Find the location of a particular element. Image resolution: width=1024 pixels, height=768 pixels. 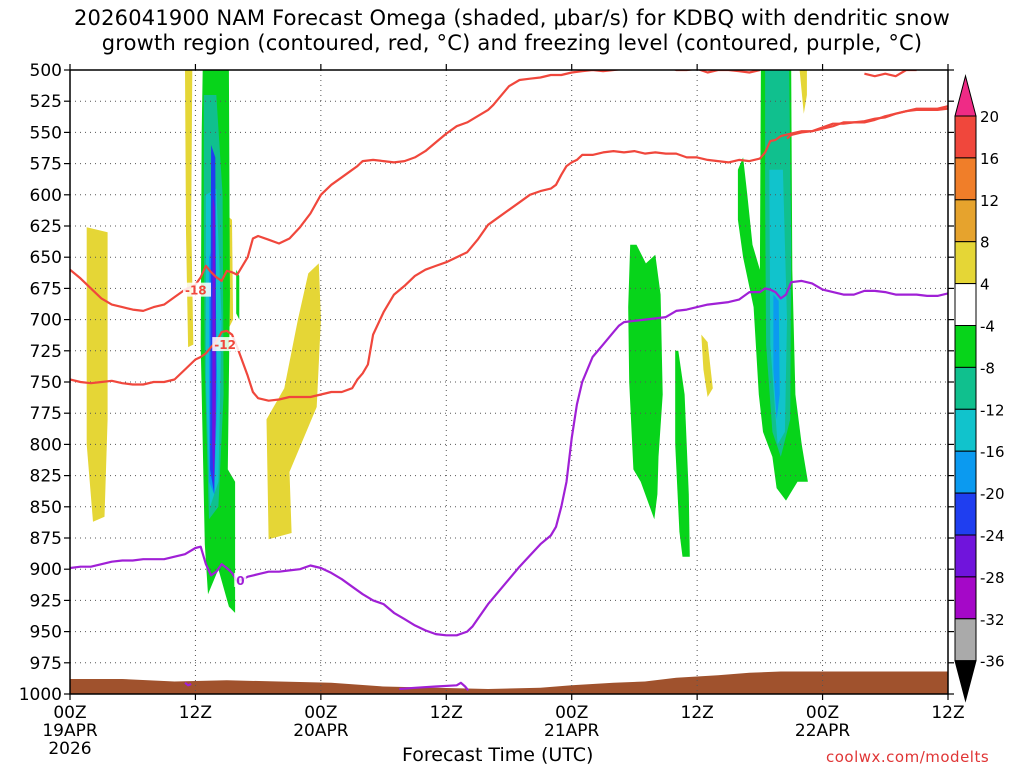

x-tick-label-5-0: 12Z is located at coordinates (697, 713).